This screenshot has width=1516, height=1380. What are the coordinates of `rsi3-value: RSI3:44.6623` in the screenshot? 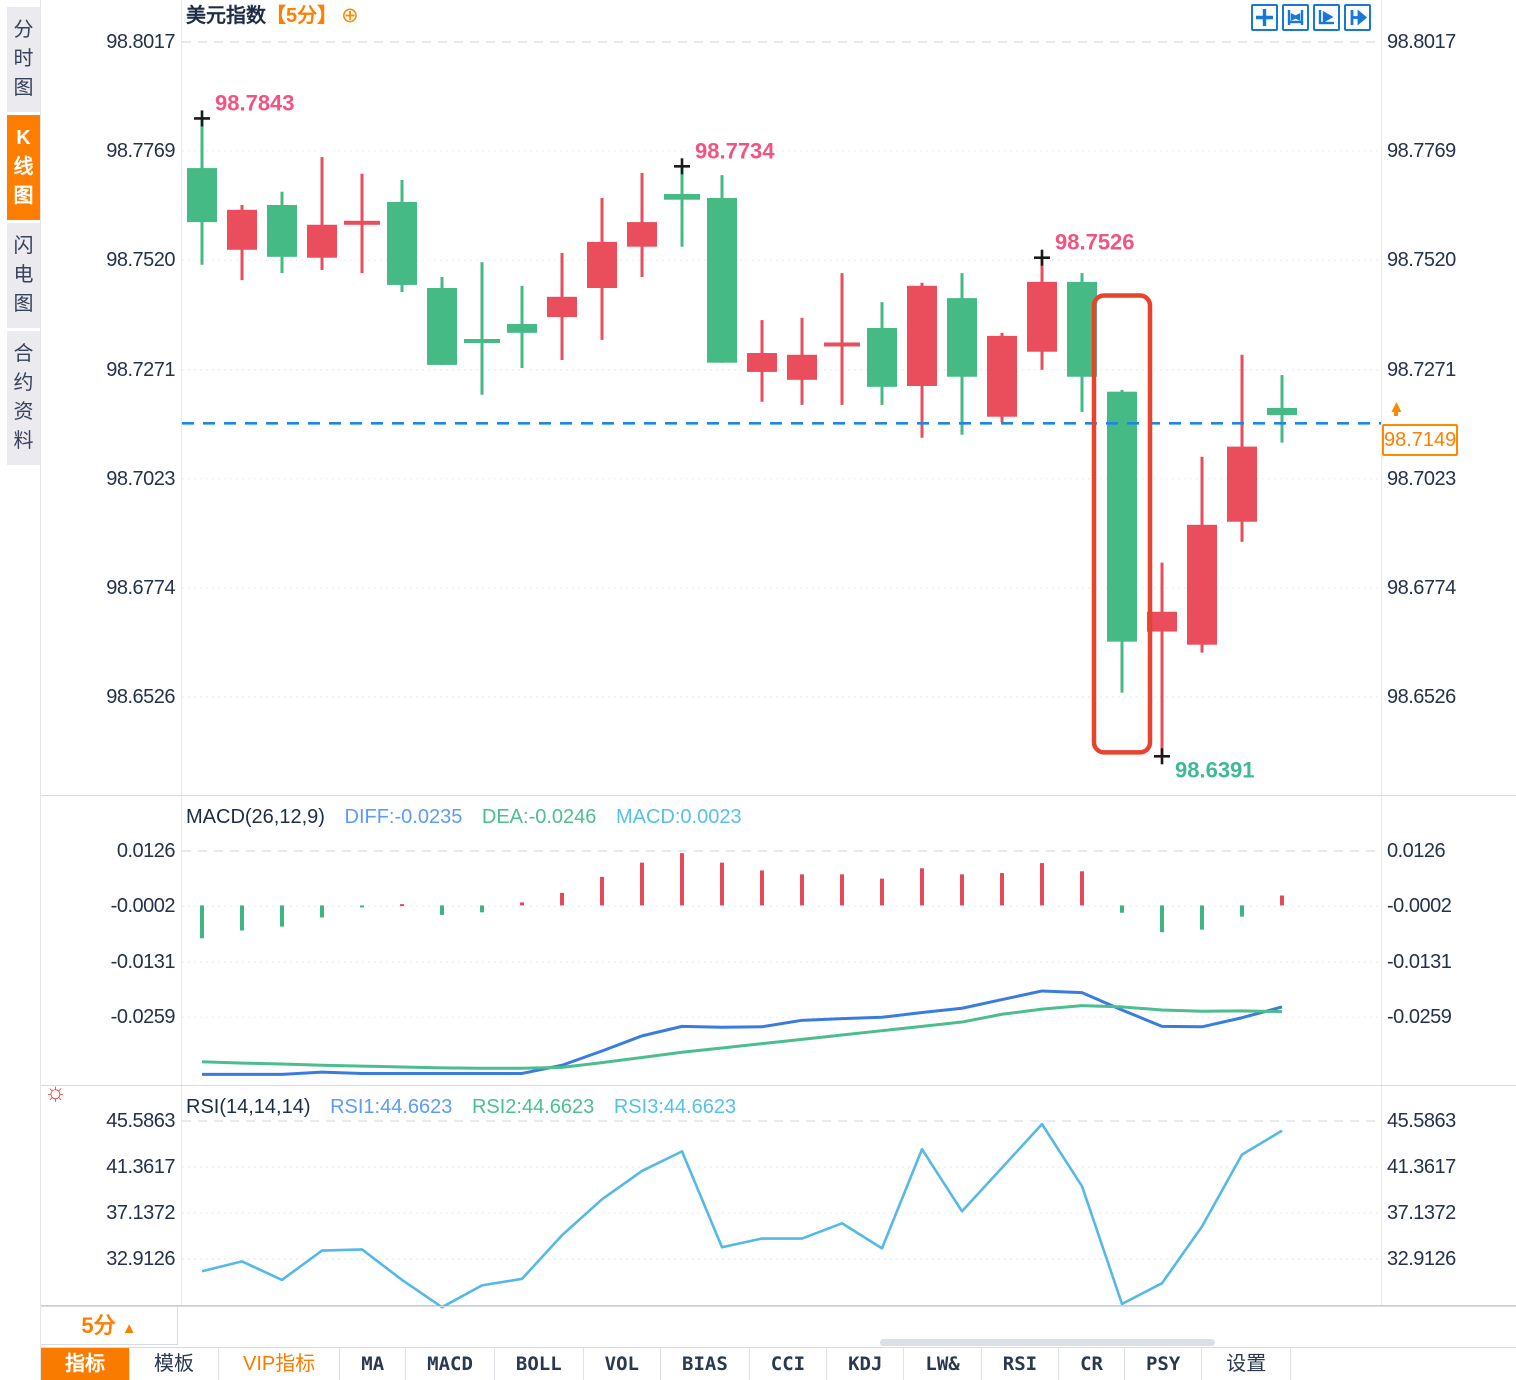 It's located at (675, 1107).